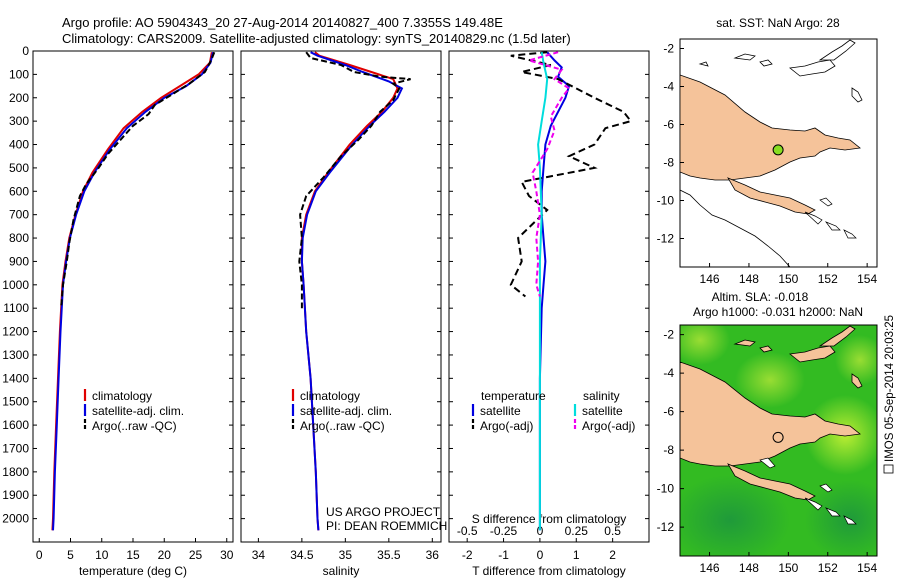 Image resolution: width=900 pixels, height=580 pixels. I want to click on sla-new-ireland, so click(837, 336).